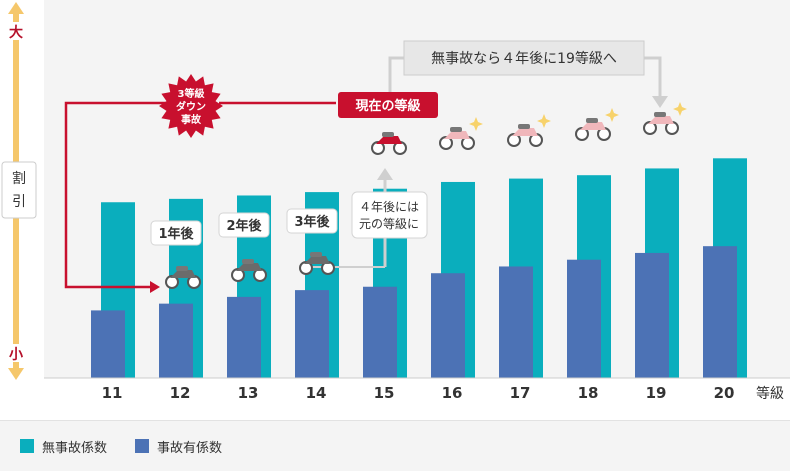 Image resolution: width=790 pixels, height=471 pixels. What do you see at coordinates (16, 355) in the screenshot?
I see `y-axis-bottom-label: 小` at bounding box center [16, 355].